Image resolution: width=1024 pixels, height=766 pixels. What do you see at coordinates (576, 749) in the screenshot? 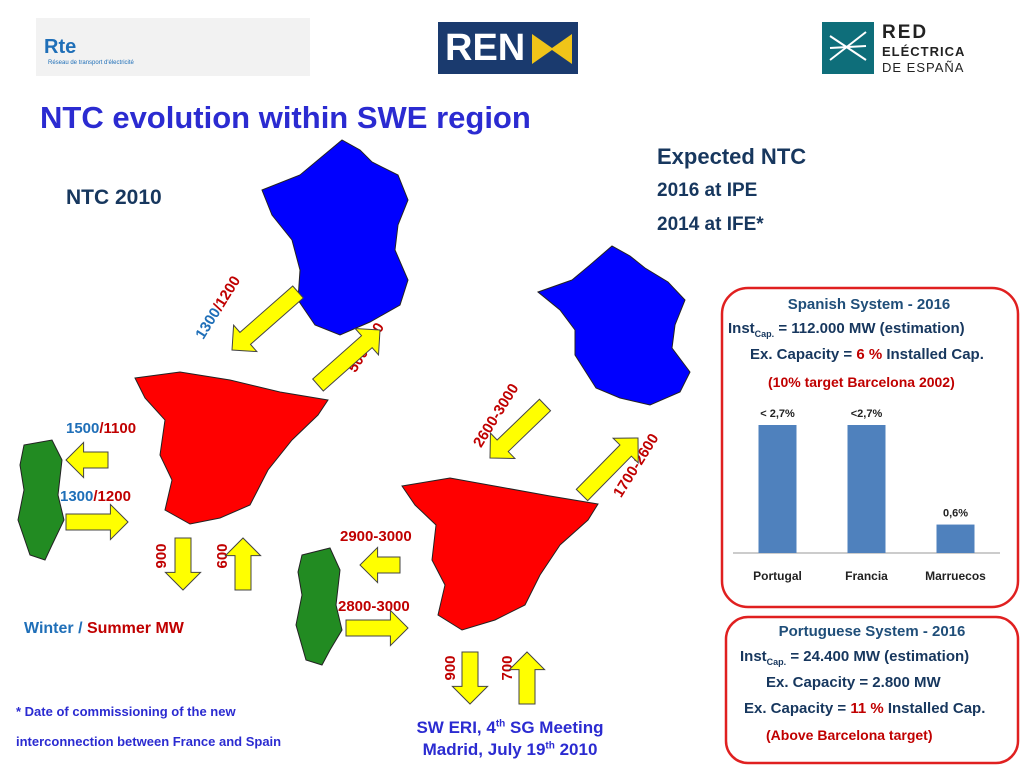
I see `text: 2010` at bounding box center [576, 749].